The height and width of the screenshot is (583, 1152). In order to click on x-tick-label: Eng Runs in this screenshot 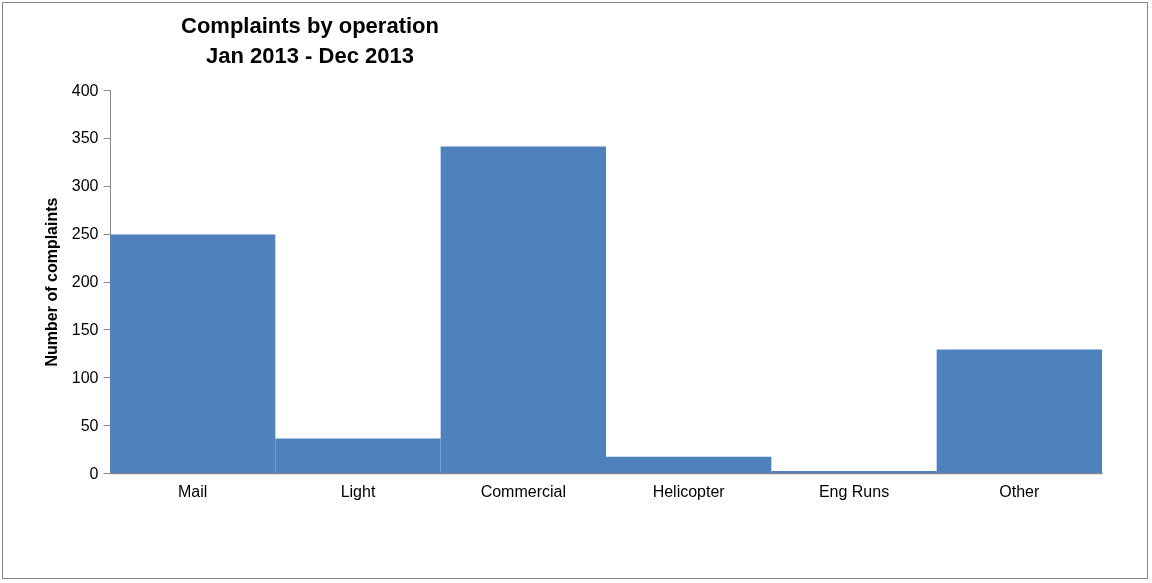, I will do `click(854, 491)`.